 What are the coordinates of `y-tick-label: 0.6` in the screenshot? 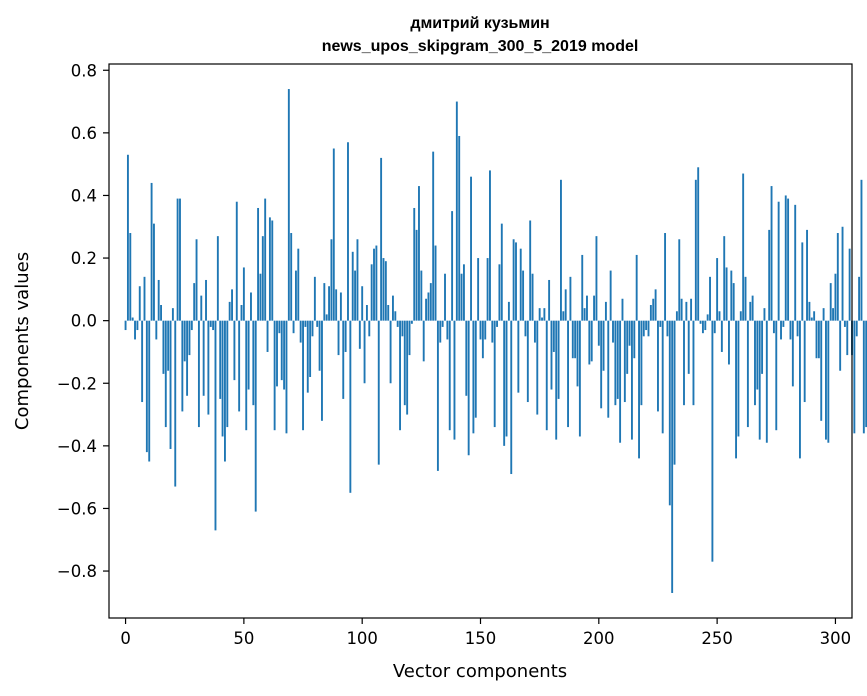 It's located at (84, 133).